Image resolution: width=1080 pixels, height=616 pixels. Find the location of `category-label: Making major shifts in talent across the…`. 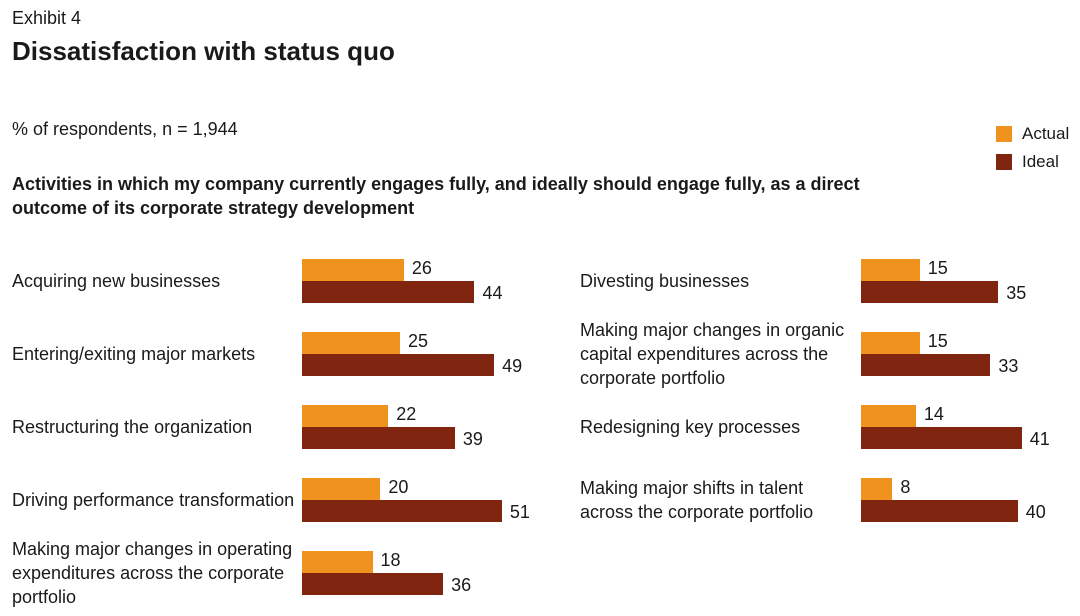

category-label: Making major shifts in talent across the… is located at coordinates (697, 500).